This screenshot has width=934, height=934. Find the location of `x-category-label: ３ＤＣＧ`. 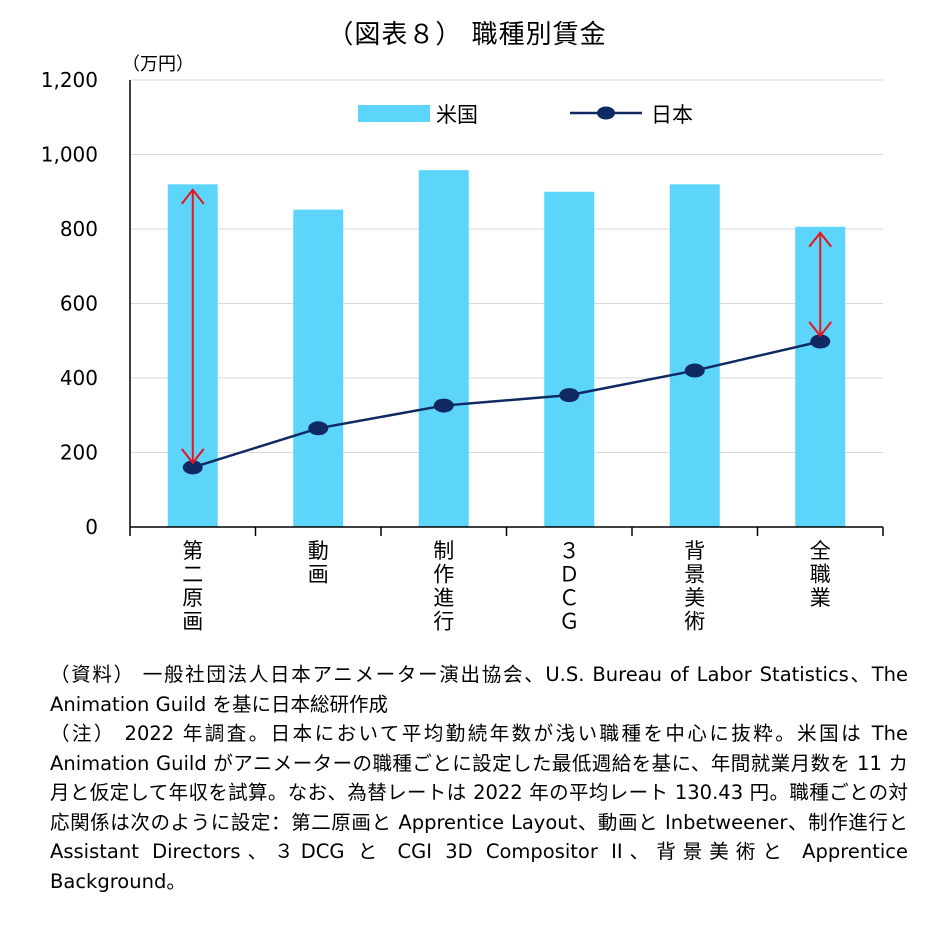

x-category-label: ３ＤＣＧ is located at coordinates (569, 586).